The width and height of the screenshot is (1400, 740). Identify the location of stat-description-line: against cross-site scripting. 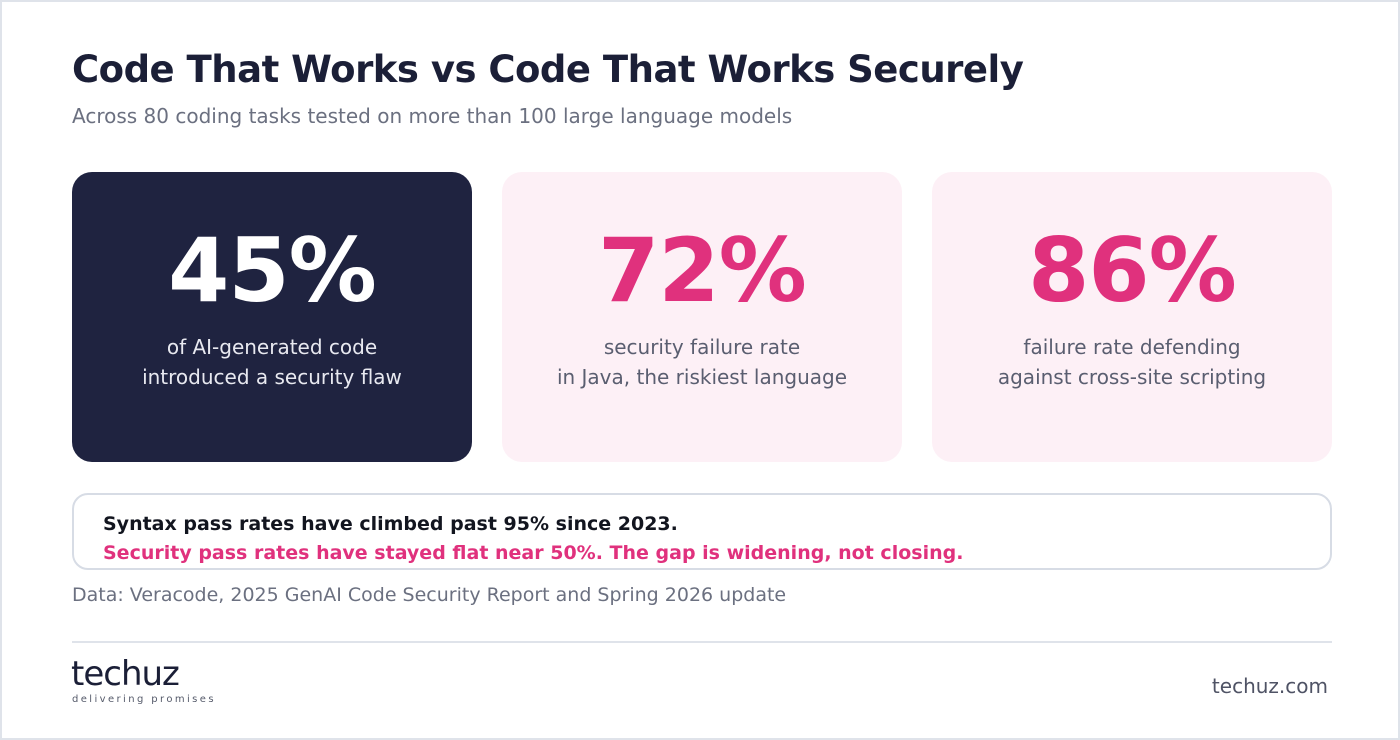
(1132, 377).